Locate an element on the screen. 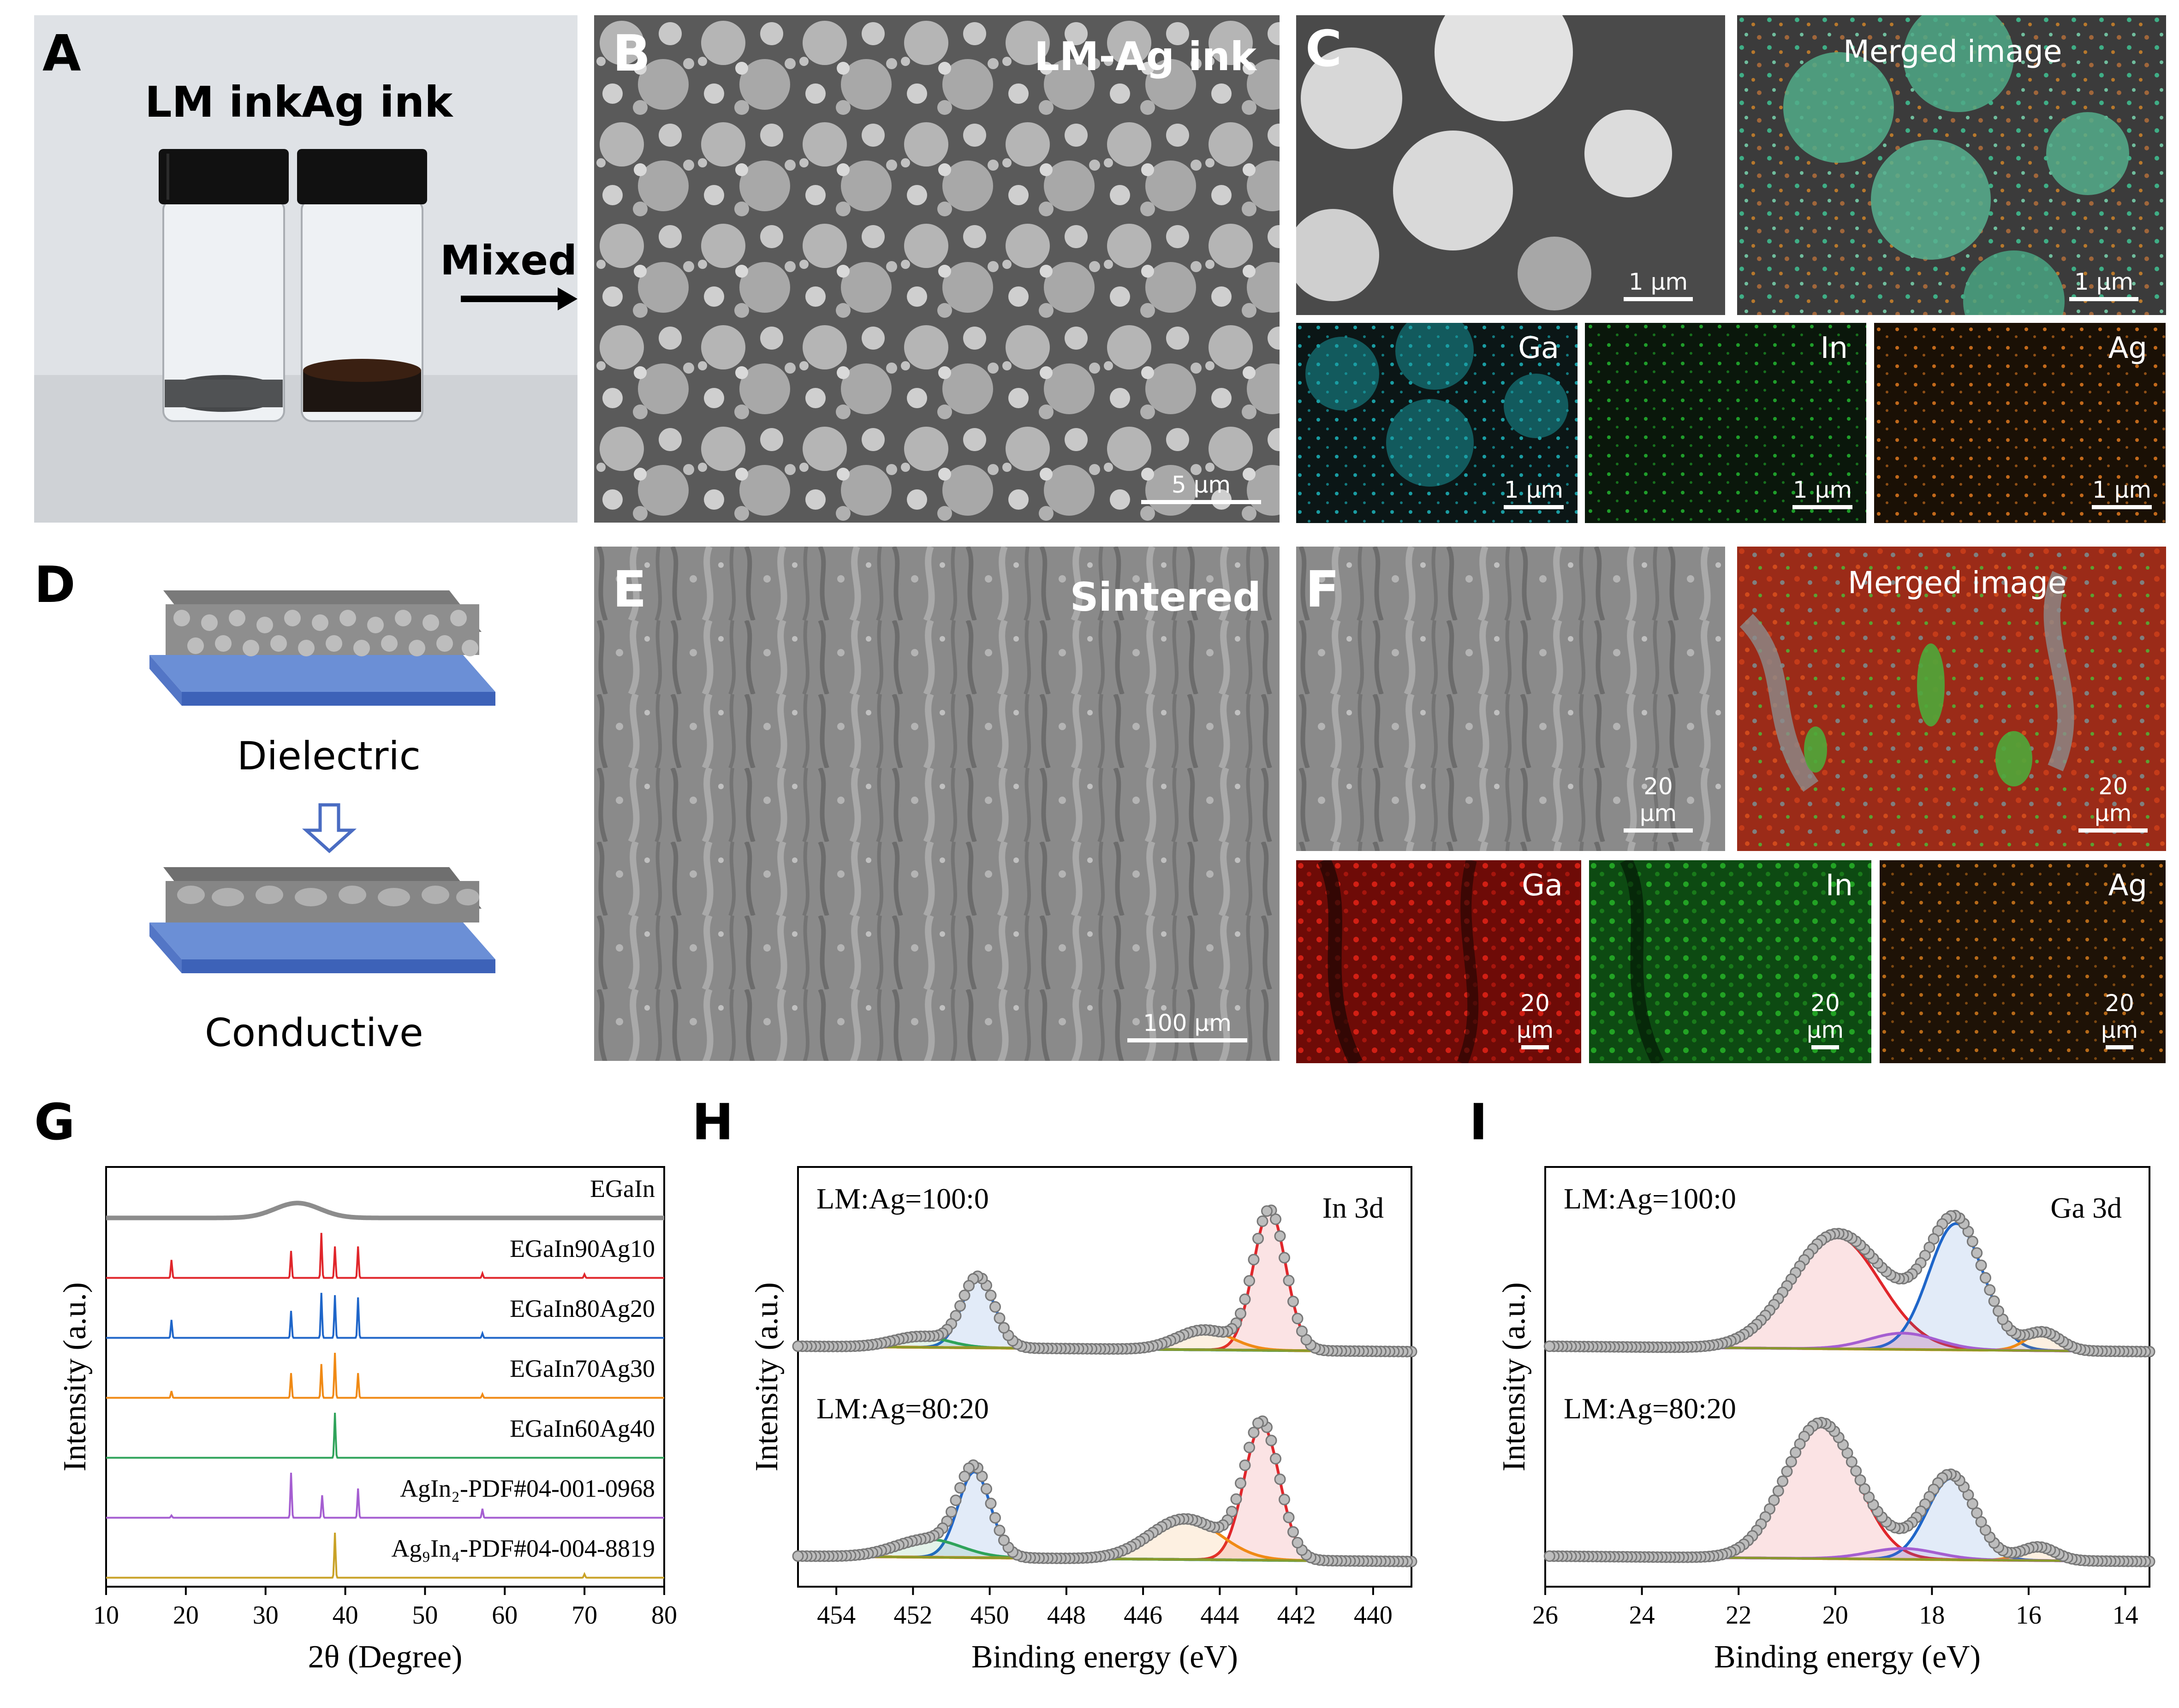  x-tick-label: 80 is located at coordinates (664, 1616).